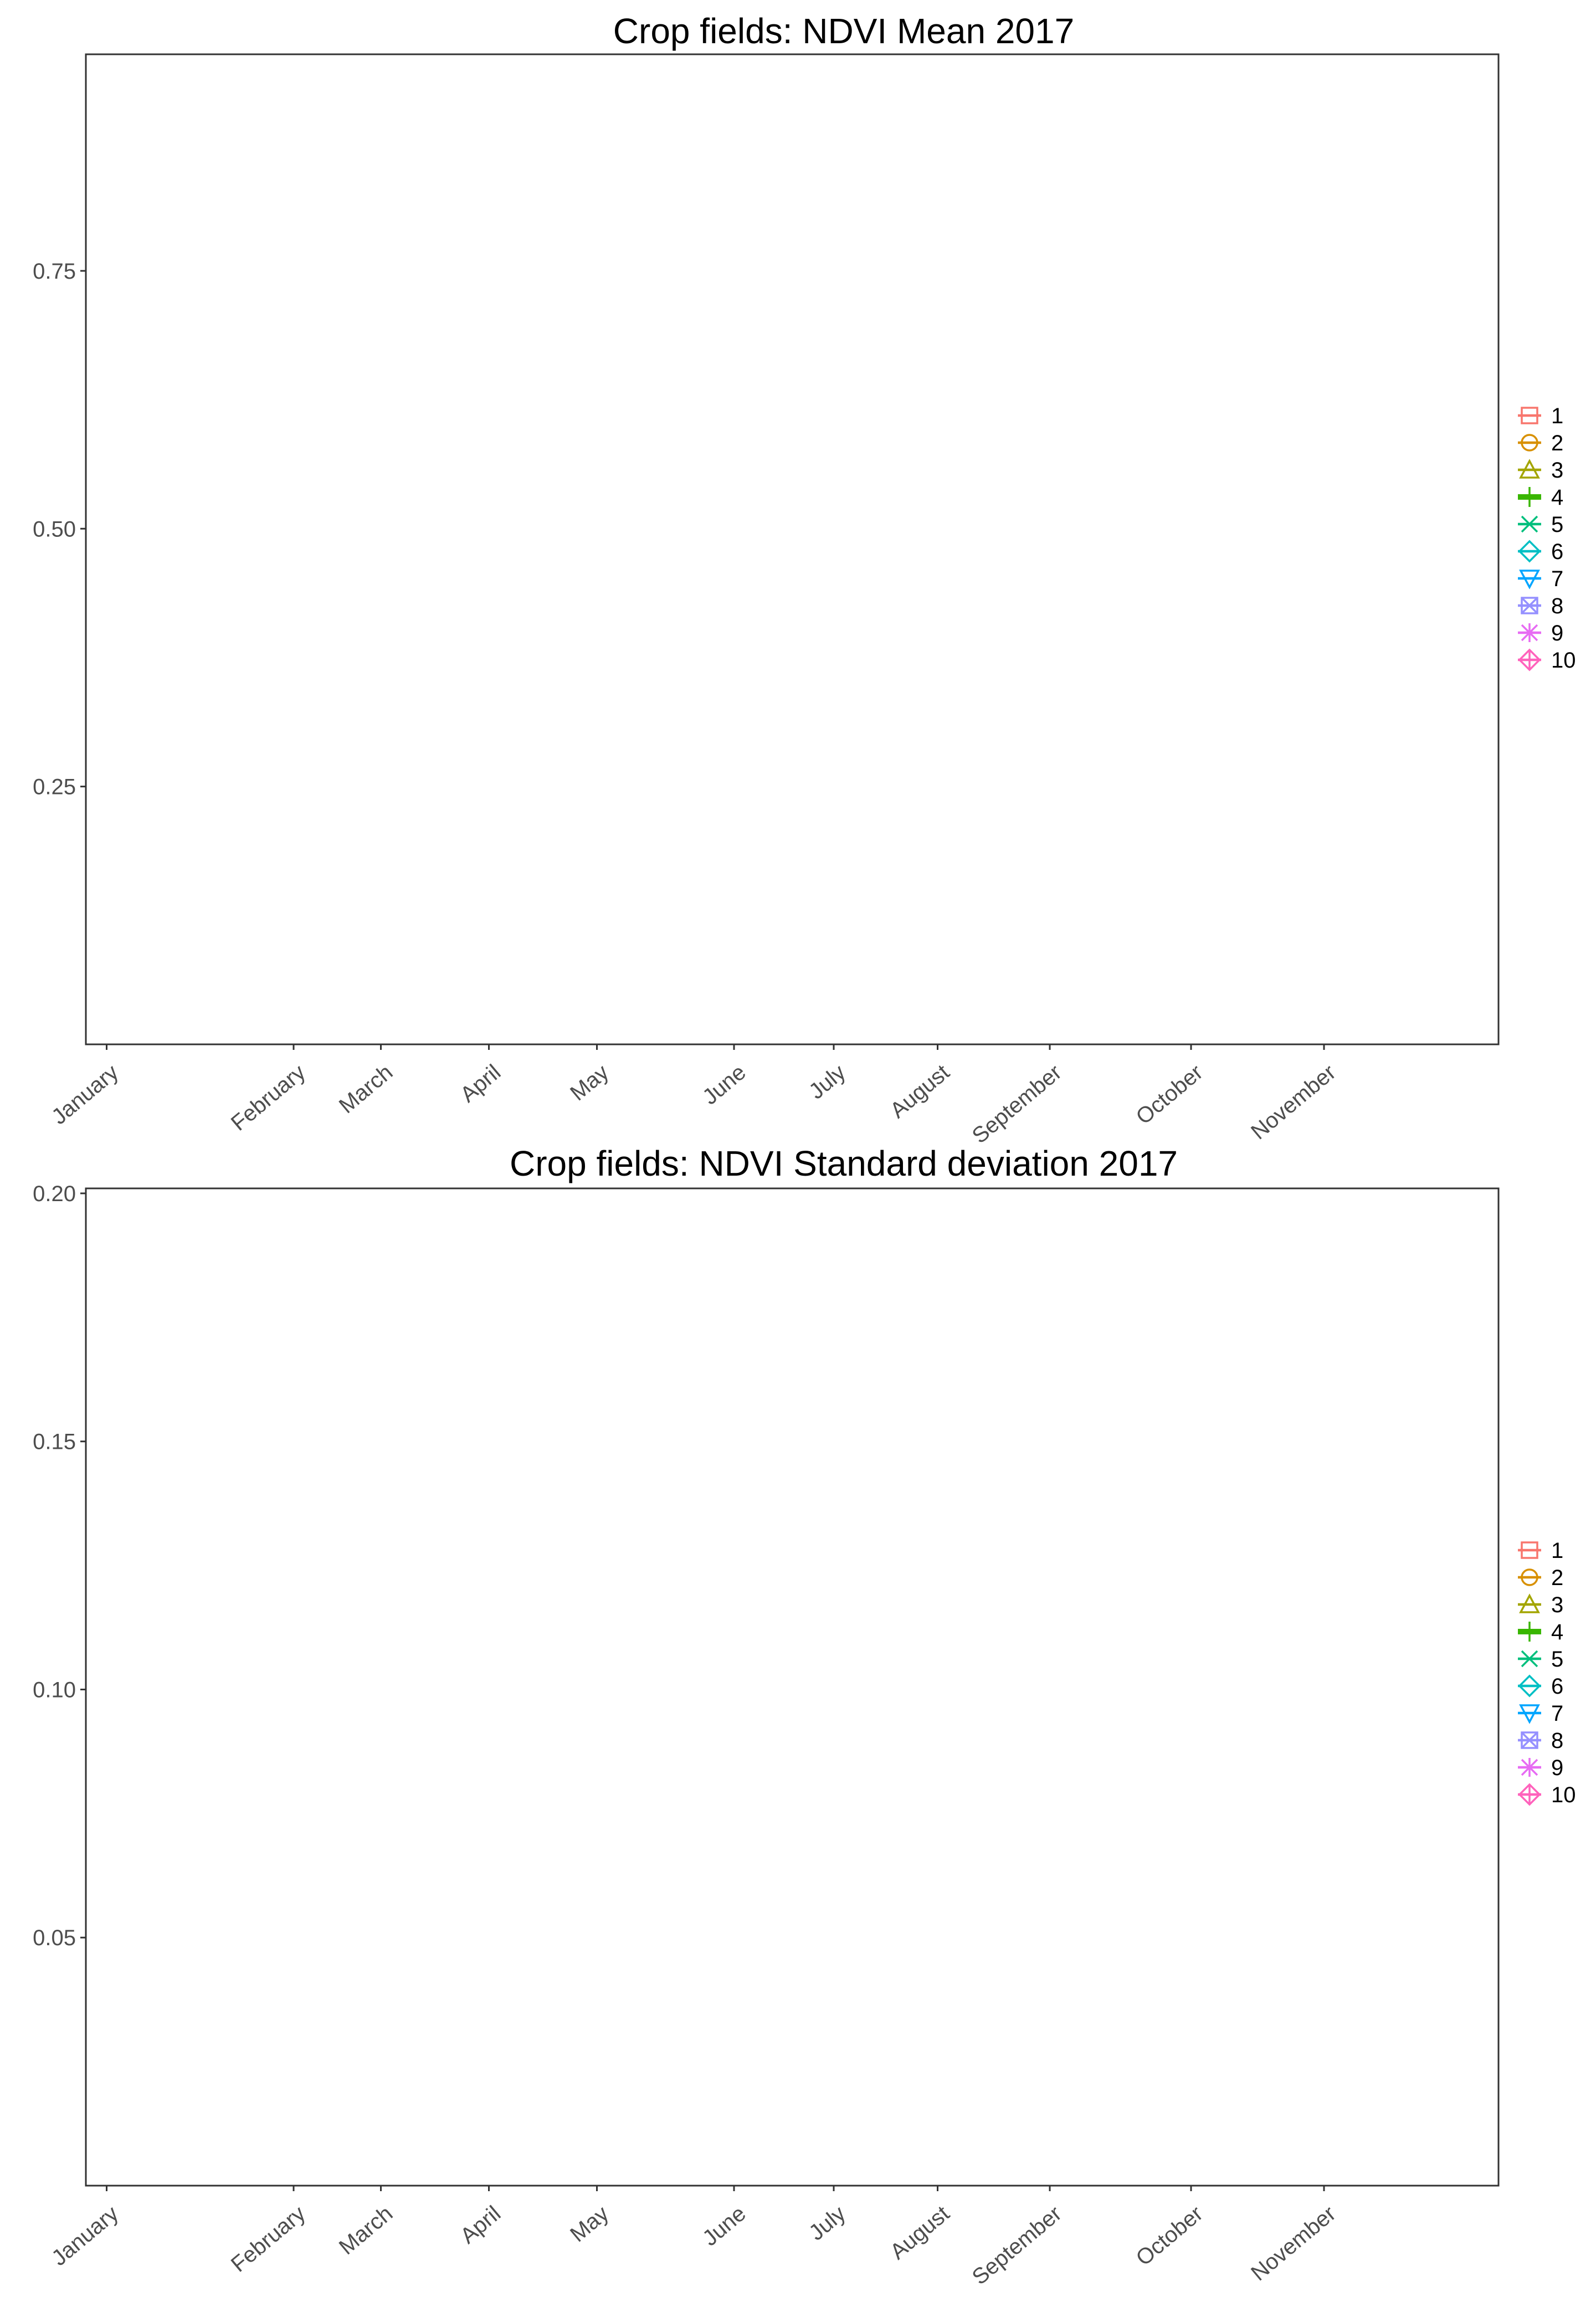  I want to click on y-tick-label: 0.75, so click(55, 272).